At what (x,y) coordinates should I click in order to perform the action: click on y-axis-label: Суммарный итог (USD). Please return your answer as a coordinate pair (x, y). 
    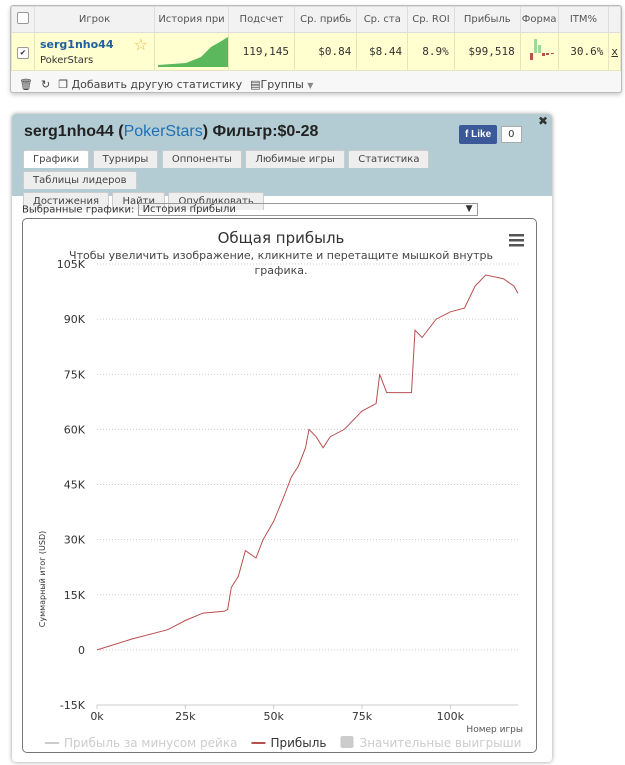
    Looking at the image, I should click on (42, 579).